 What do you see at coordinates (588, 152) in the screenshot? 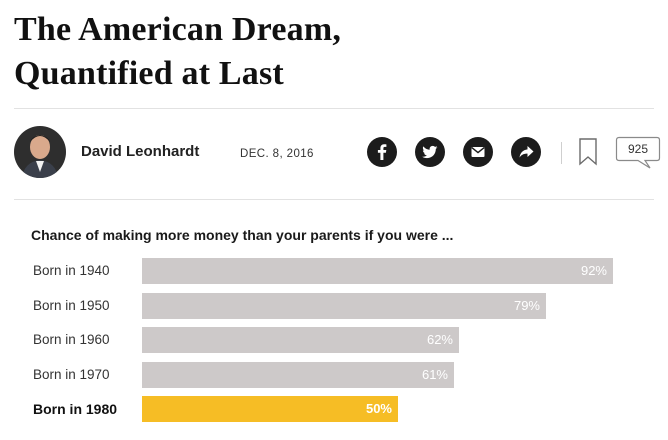
I see `bookmark-icon` at bounding box center [588, 152].